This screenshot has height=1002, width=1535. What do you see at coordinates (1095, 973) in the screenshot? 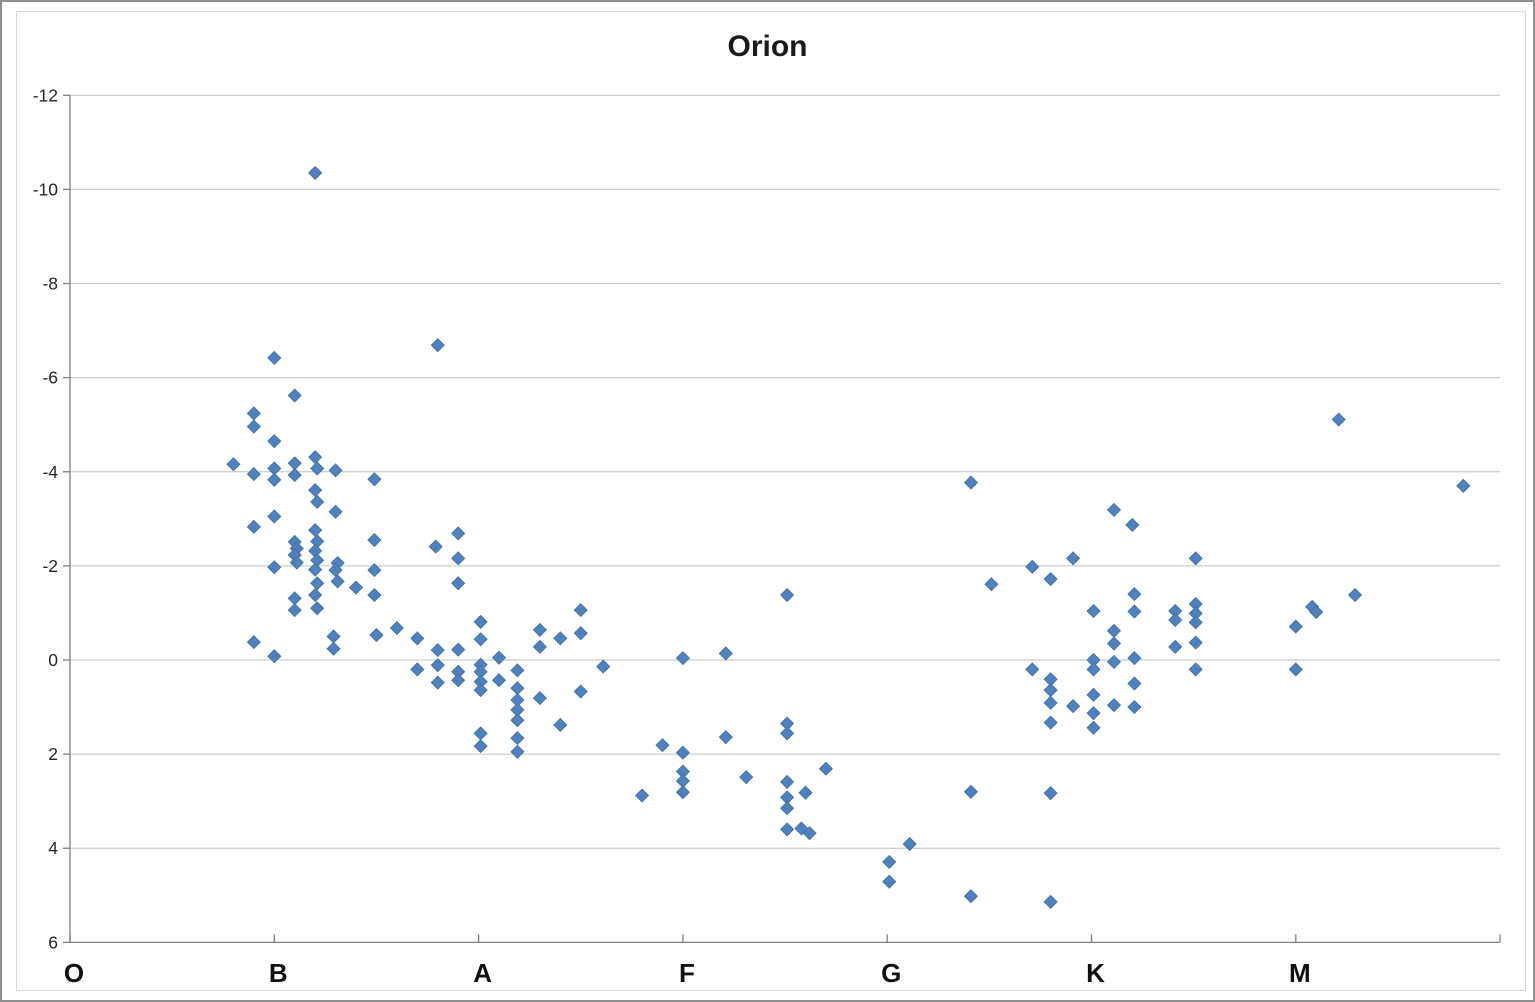
I see `x-category-label: K` at bounding box center [1095, 973].